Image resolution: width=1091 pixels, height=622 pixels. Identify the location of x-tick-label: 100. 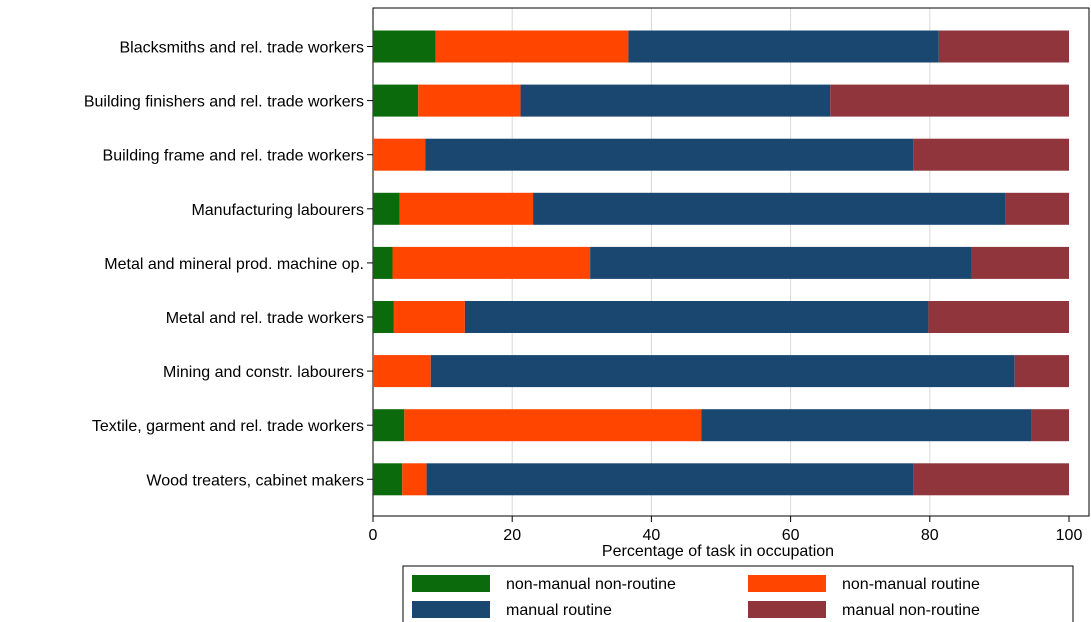
(1069, 535).